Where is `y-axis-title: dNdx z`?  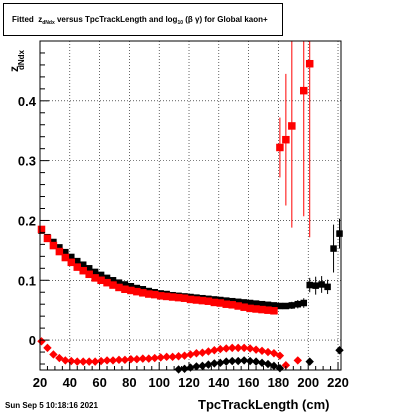
y-axis-title: dNdx z is located at coordinates (16, 60).